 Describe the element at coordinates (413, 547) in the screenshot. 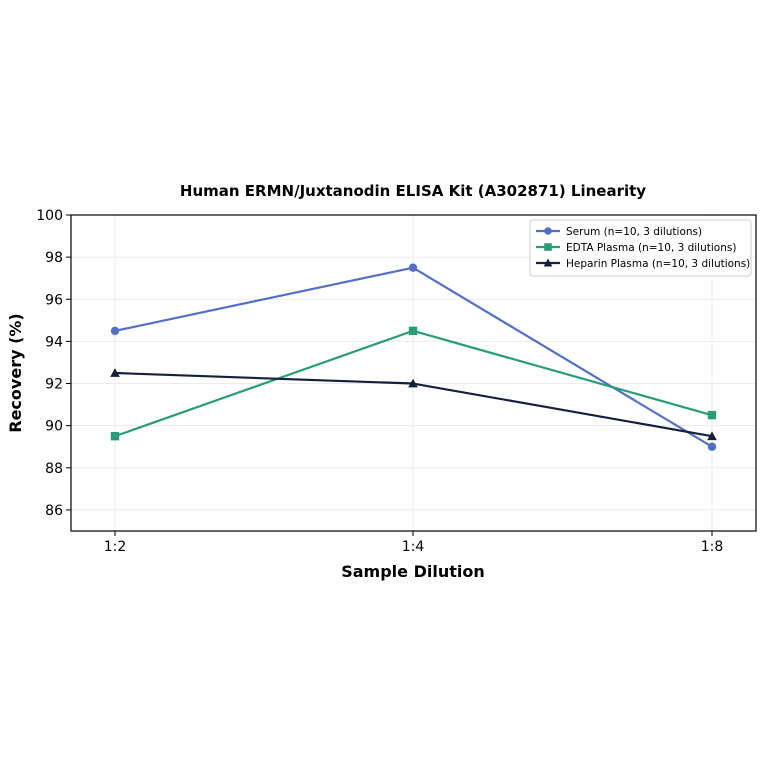

I see `x-tick-label: 1:4` at that location.